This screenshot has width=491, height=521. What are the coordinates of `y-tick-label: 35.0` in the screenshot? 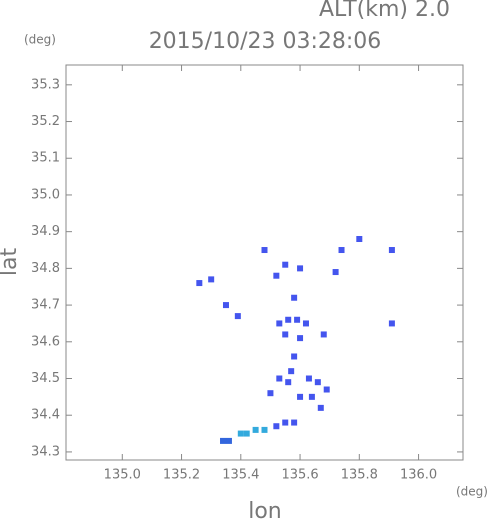 It's located at (45, 194).